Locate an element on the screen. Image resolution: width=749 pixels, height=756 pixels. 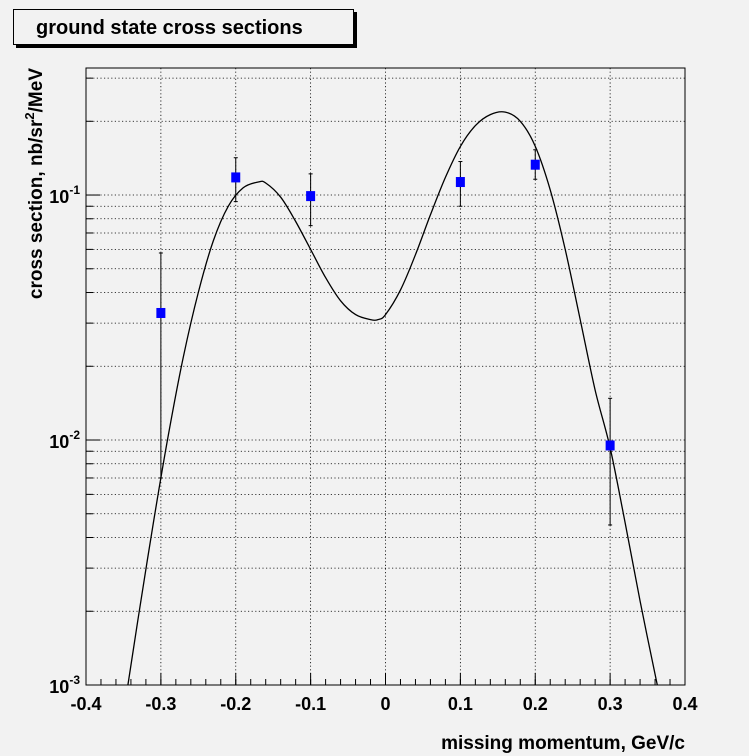
x-tick-label: 0.4 is located at coordinates (684, 704).